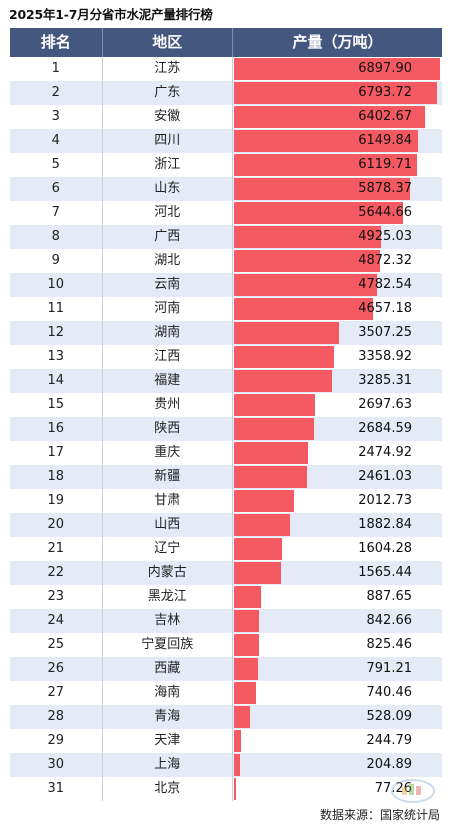 This screenshot has height=830, width=450. I want to click on rank-cell: 13, so click(56, 357).